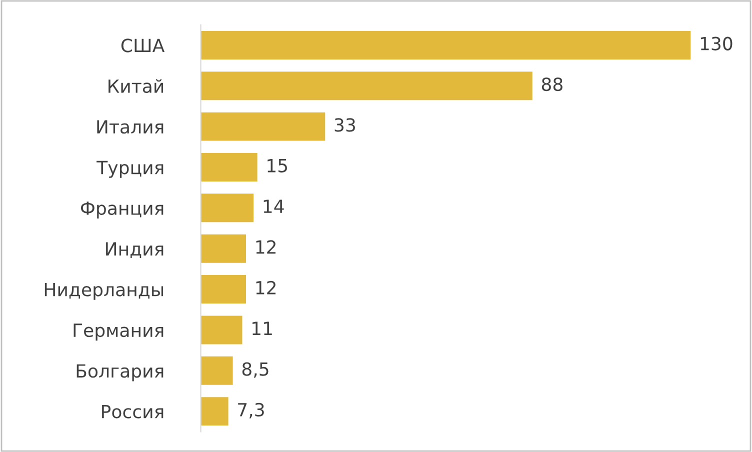  Describe the element at coordinates (143, 45) in the screenshot. I see `y-tick-label: США` at that location.